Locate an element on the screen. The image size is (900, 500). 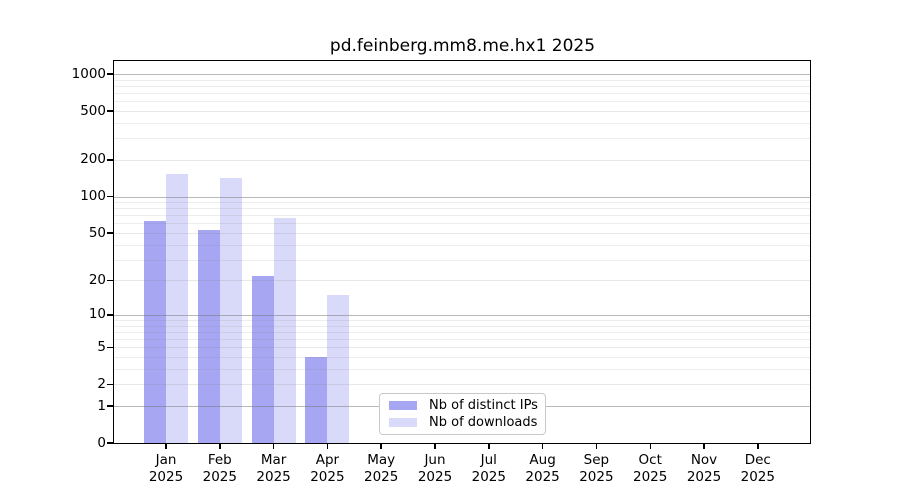
y-tick-label-1: 1 is located at coordinates (101, 405).